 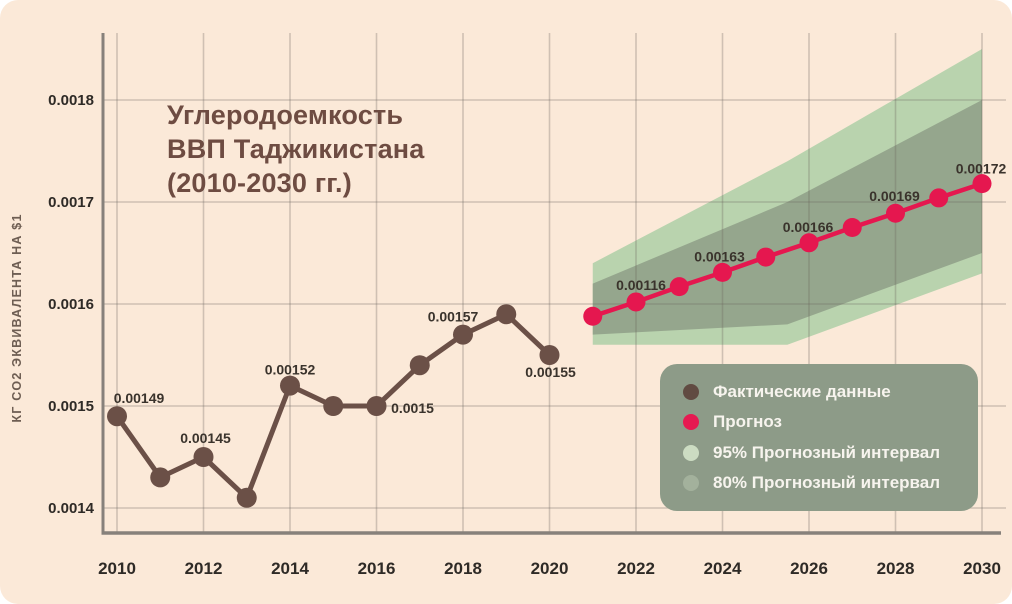 What do you see at coordinates (246, 497) in the screenshot?
I see `actual-point-2013` at bounding box center [246, 497].